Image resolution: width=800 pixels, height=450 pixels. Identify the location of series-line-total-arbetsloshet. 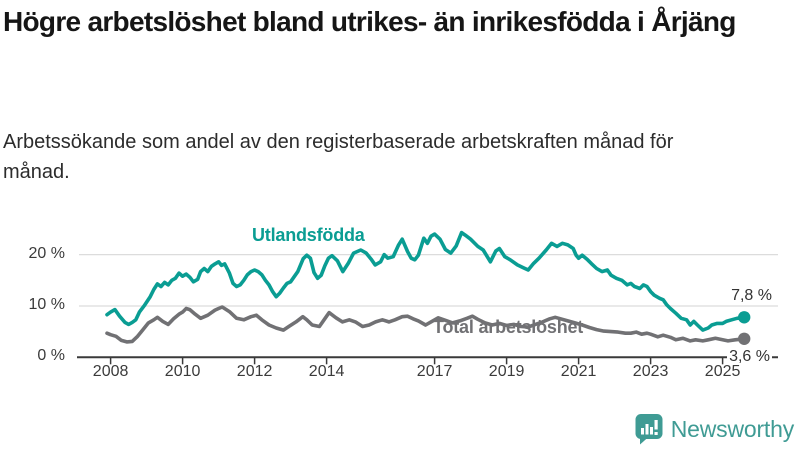
(426, 324).